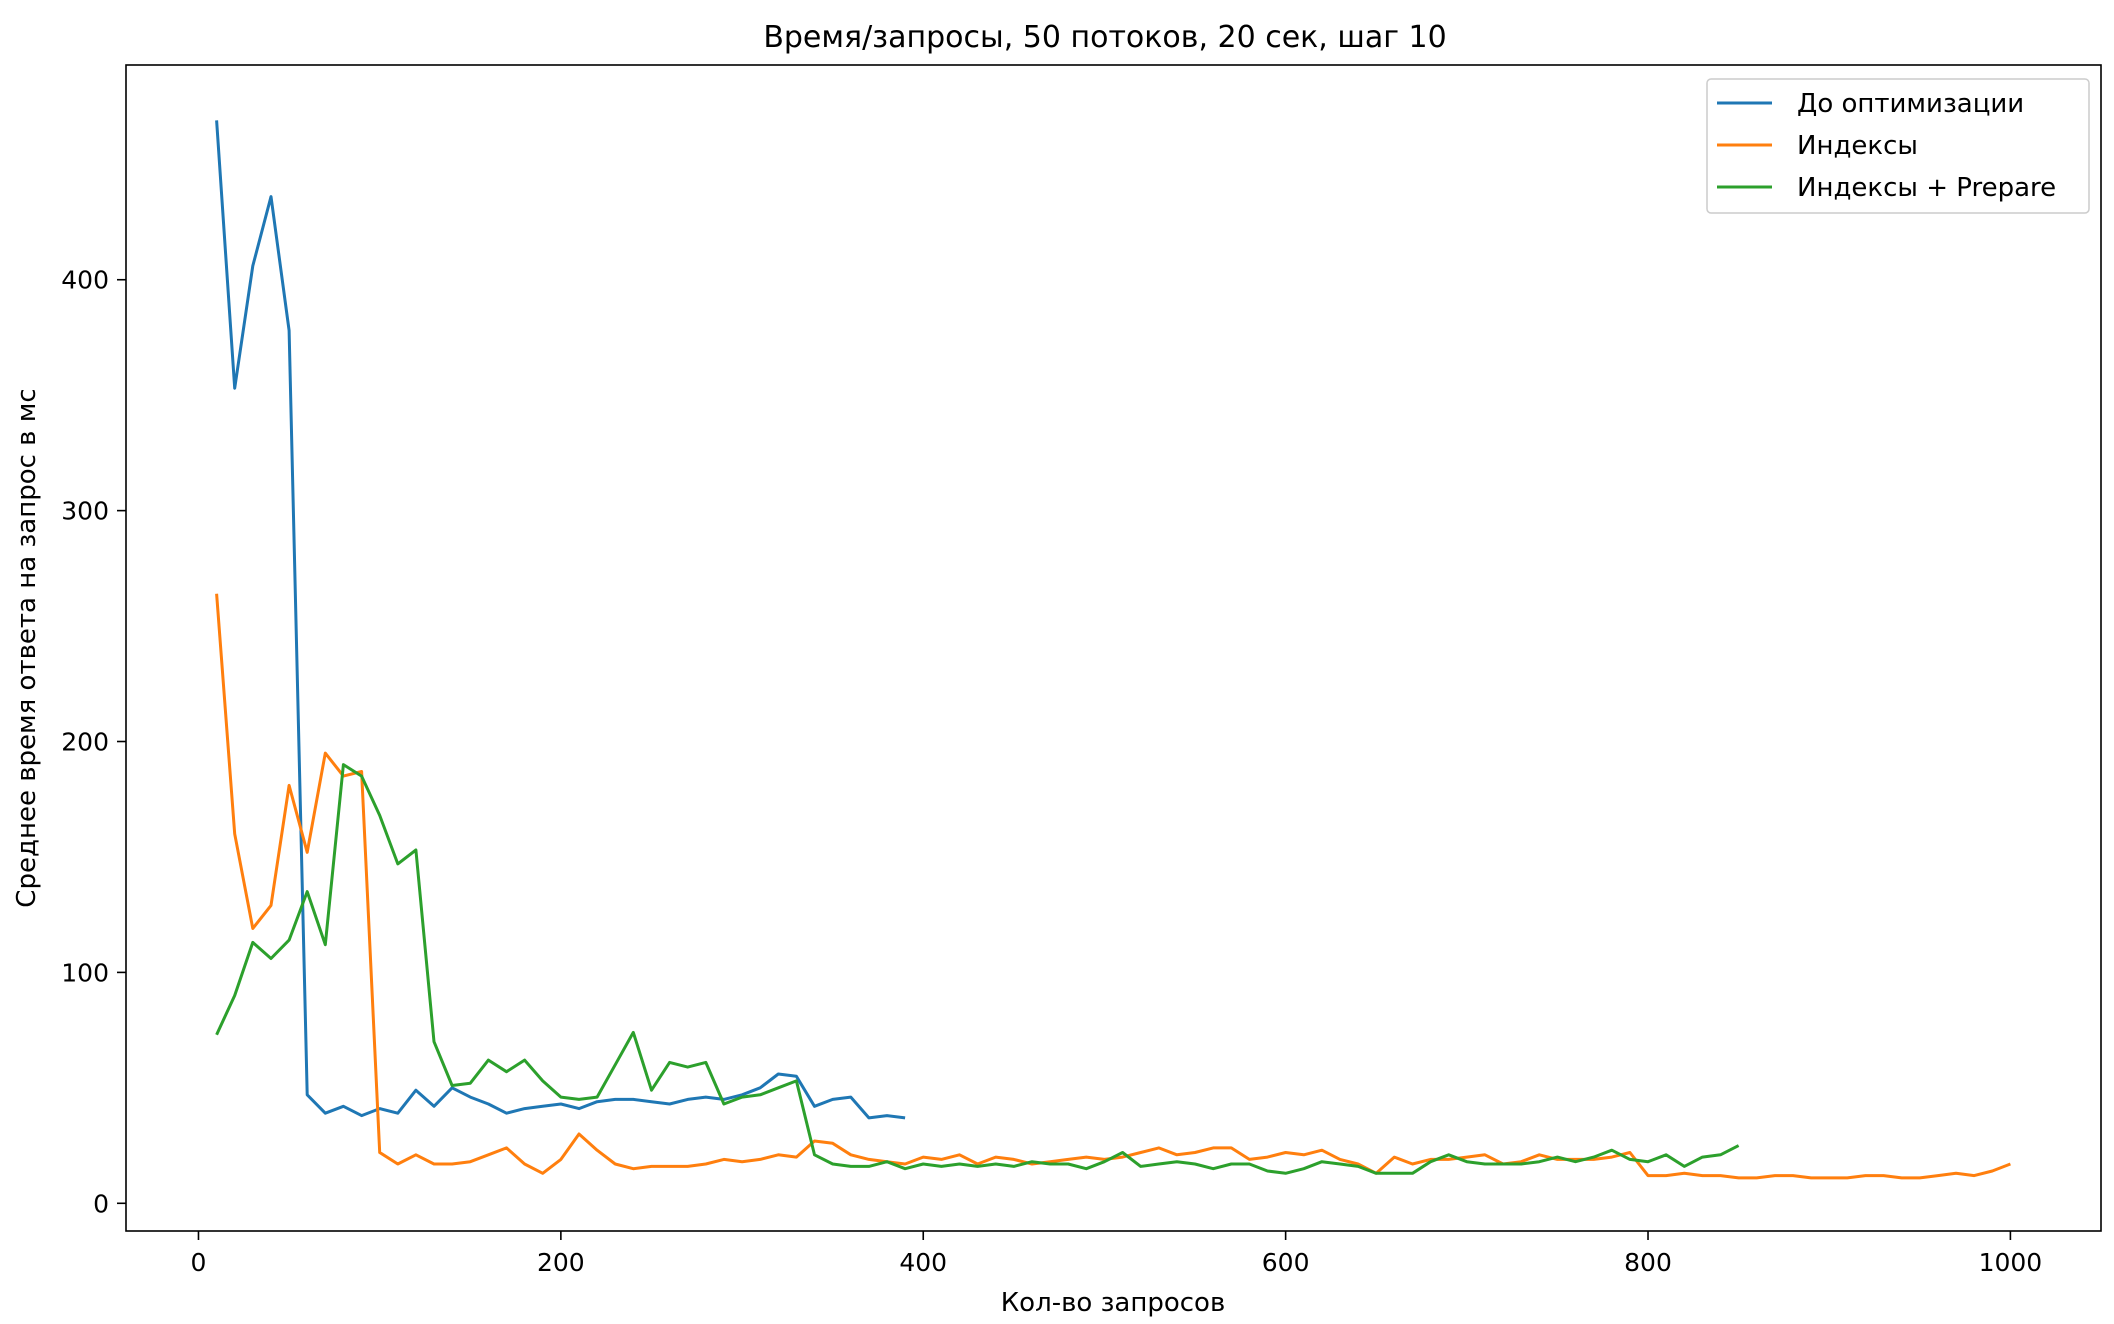 This screenshot has height=1324, width=2114. Describe the element at coordinates (1117, 1254) in the screenshot. I see `x-axis: 0 200 400 600 800 1000` at that location.